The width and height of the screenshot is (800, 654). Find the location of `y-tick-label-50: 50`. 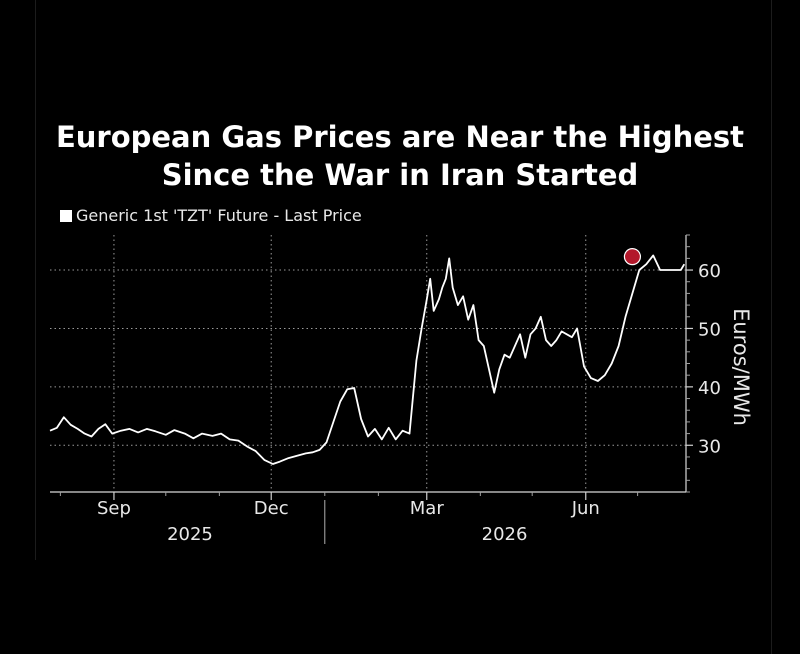

y-tick-label-50: 50 is located at coordinates (709, 329).